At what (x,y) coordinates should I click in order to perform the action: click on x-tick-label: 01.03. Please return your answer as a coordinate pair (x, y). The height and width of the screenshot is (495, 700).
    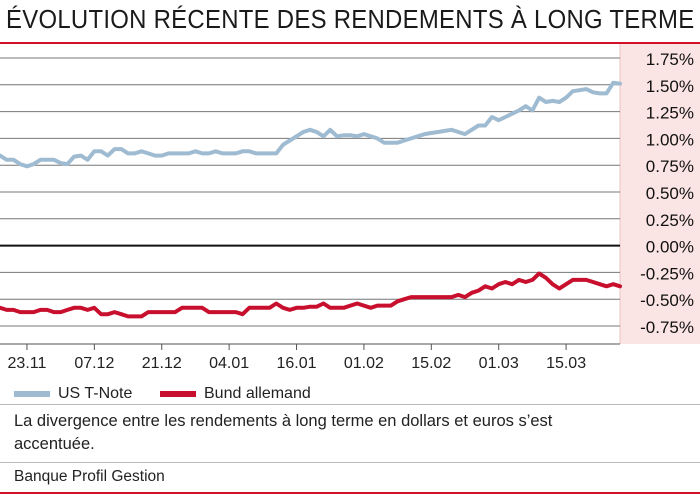
    Looking at the image, I should click on (499, 363).